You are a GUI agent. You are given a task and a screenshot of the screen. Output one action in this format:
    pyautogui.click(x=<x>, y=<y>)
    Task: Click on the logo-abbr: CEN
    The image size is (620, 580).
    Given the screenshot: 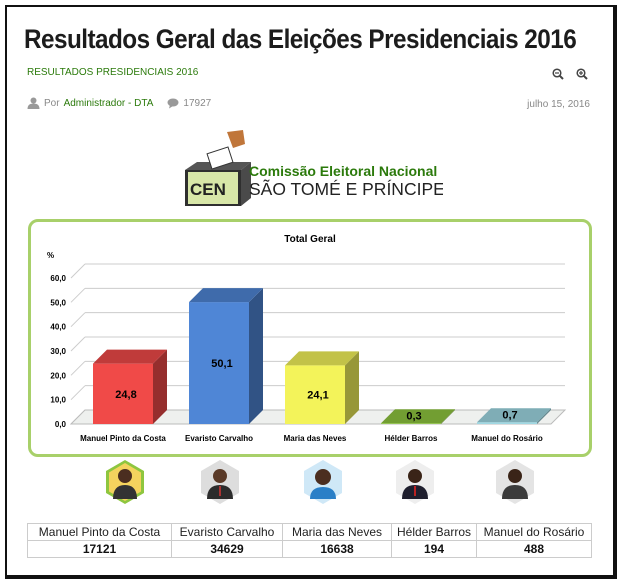 What is the action you would take?
    pyautogui.click(x=208, y=189)
    